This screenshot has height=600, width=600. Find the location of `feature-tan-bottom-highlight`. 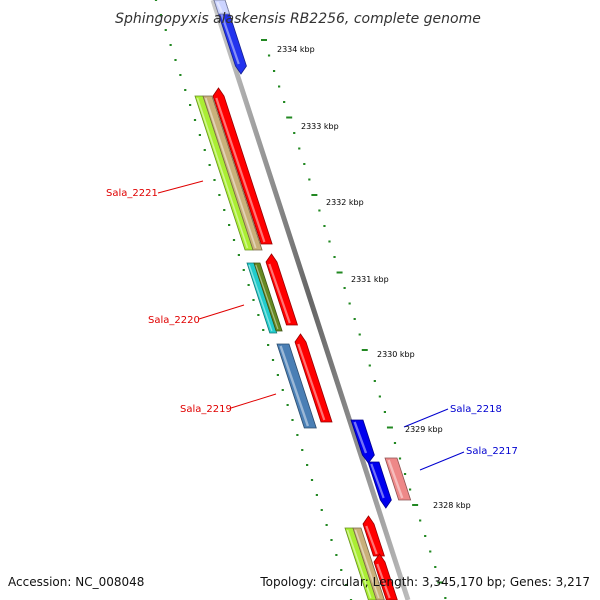

feature-tan-bottom-highlight is located at coordinates (367, 564).